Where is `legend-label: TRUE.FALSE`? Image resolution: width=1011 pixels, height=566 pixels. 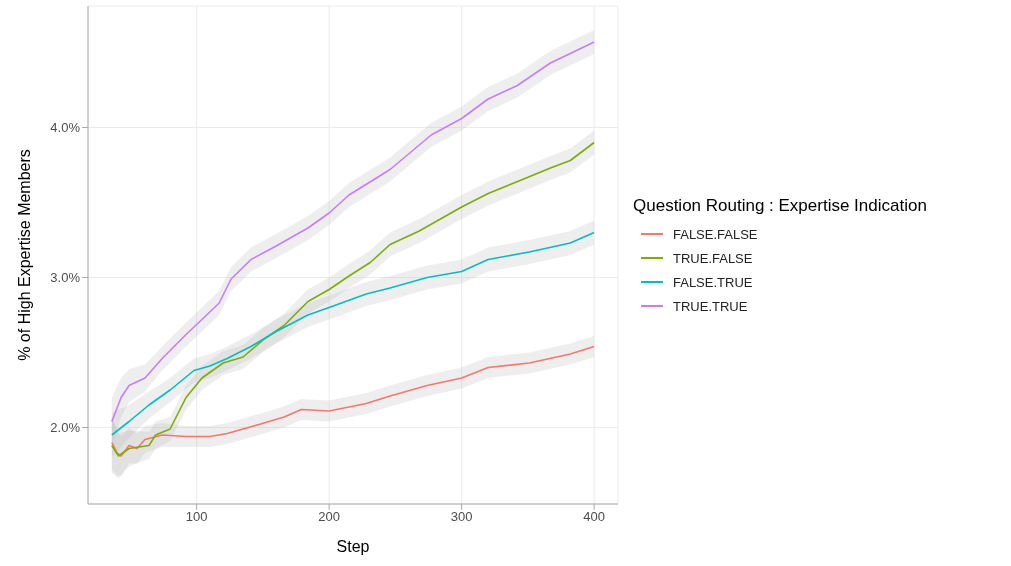 legend-label: TRUE.FALSE is located at coordinates (713, 258).